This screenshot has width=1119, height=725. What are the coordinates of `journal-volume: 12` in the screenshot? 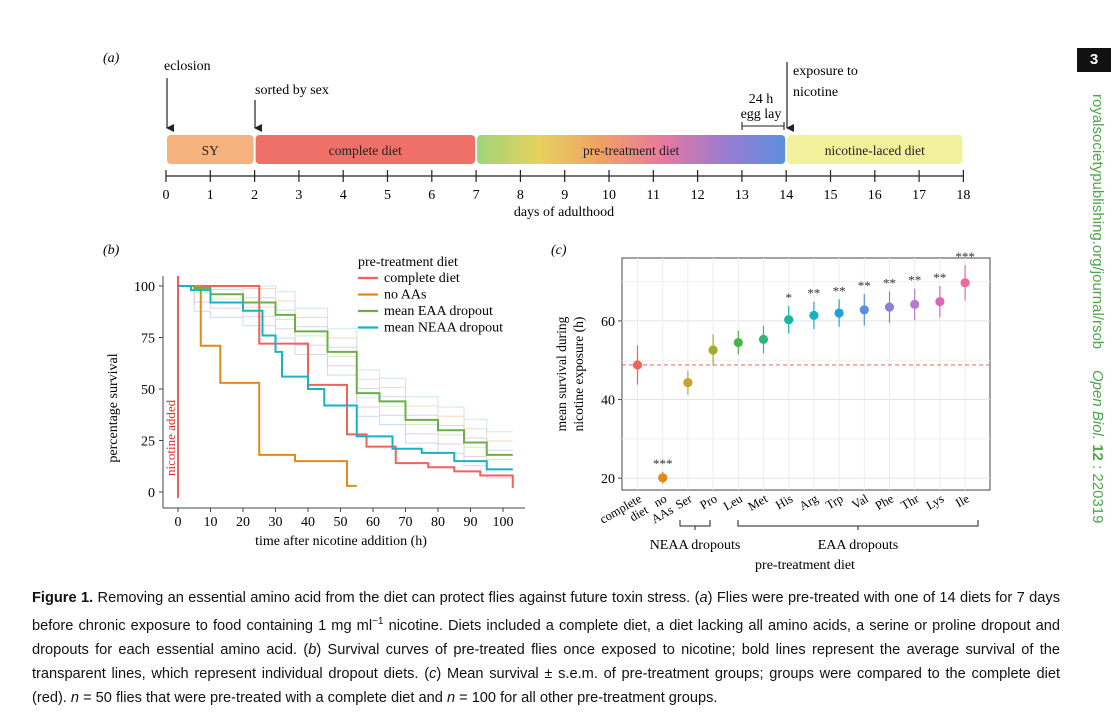 It's located at (1097, 452).